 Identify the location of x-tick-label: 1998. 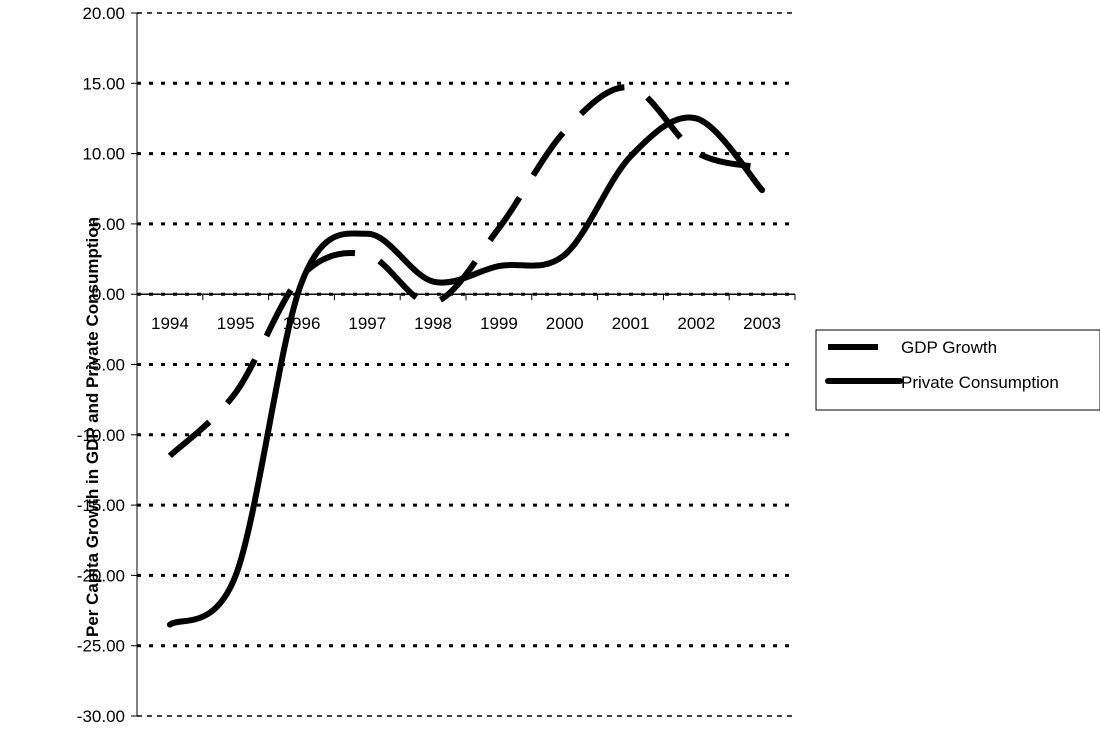
(433, 323).